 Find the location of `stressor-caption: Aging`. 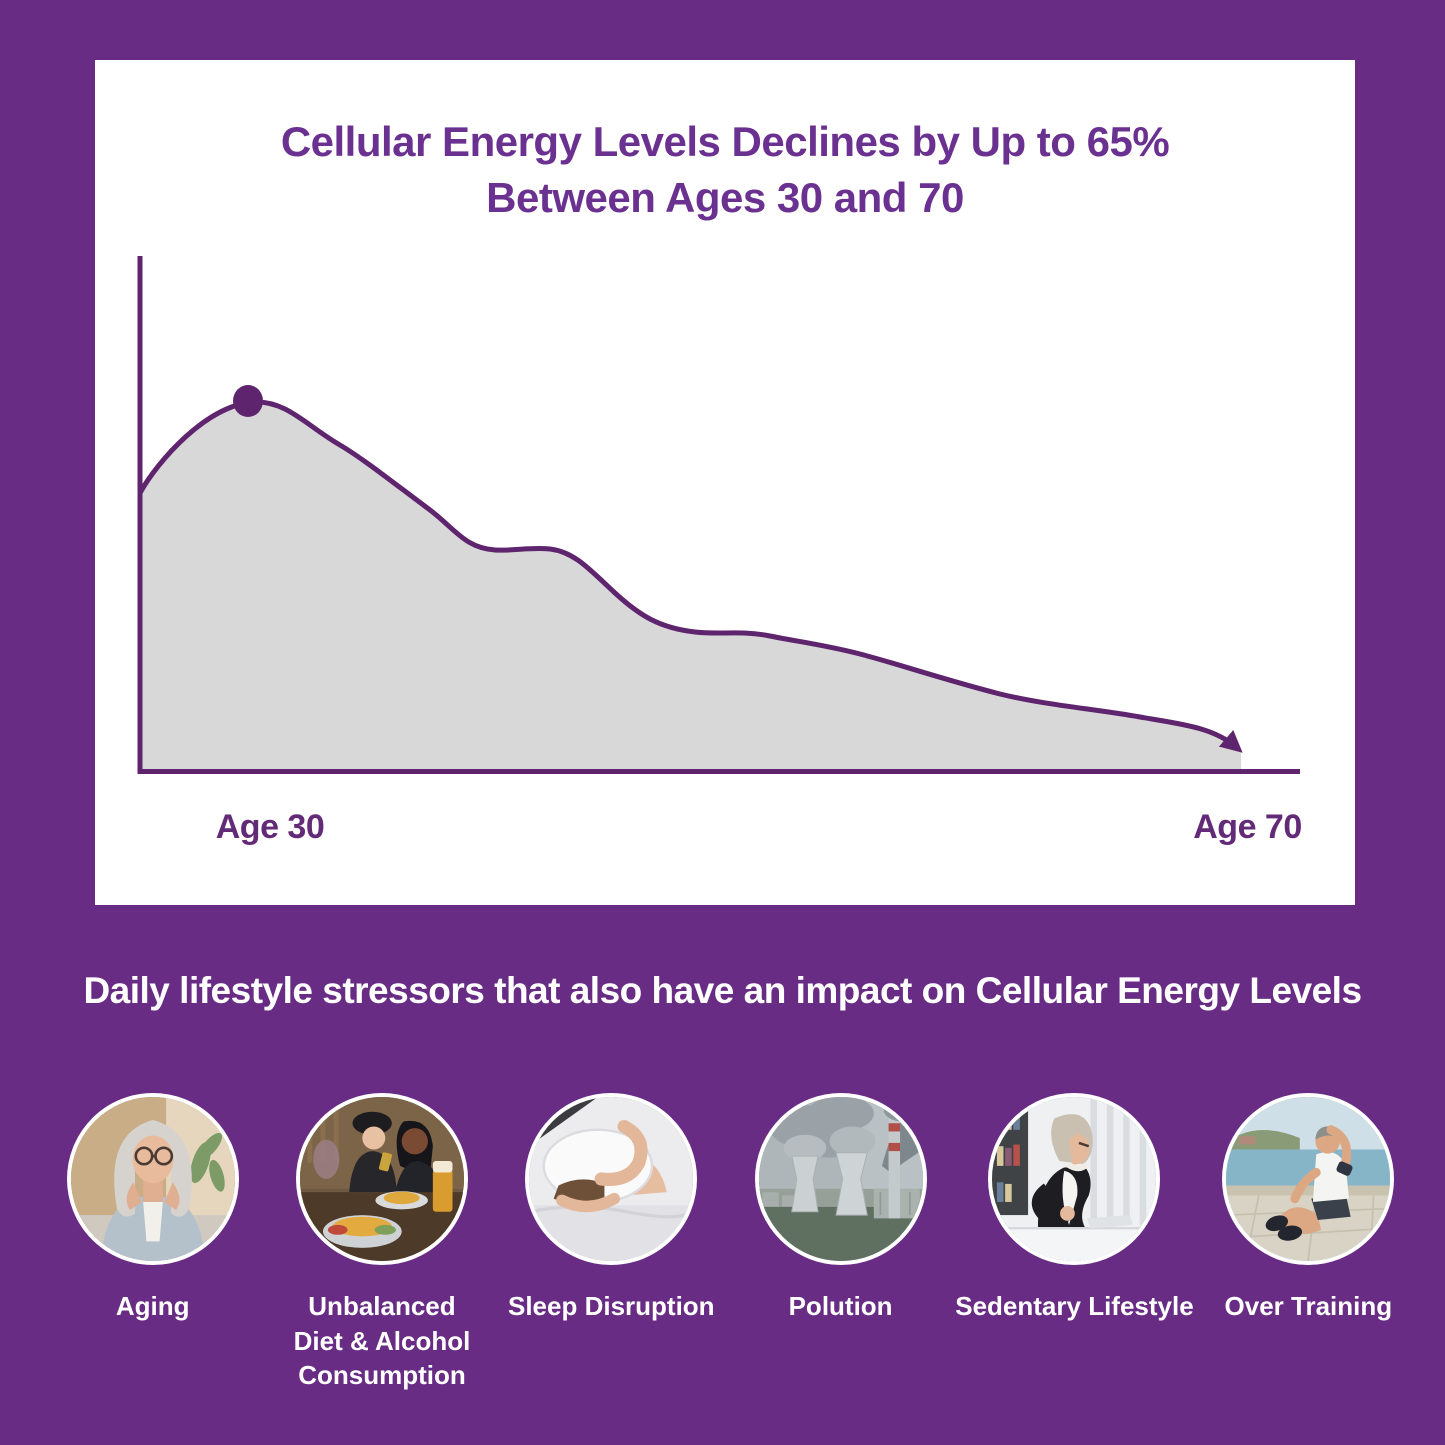

stressor-caption: Aging is located at coordinates (152, 1306).